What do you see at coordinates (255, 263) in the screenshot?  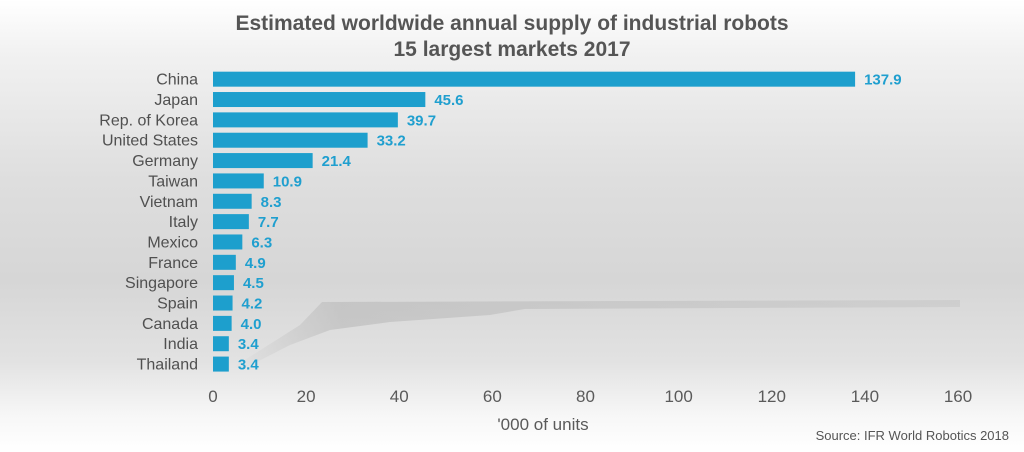 I see `value-label: 4.9` at bounding box center [255, 263].